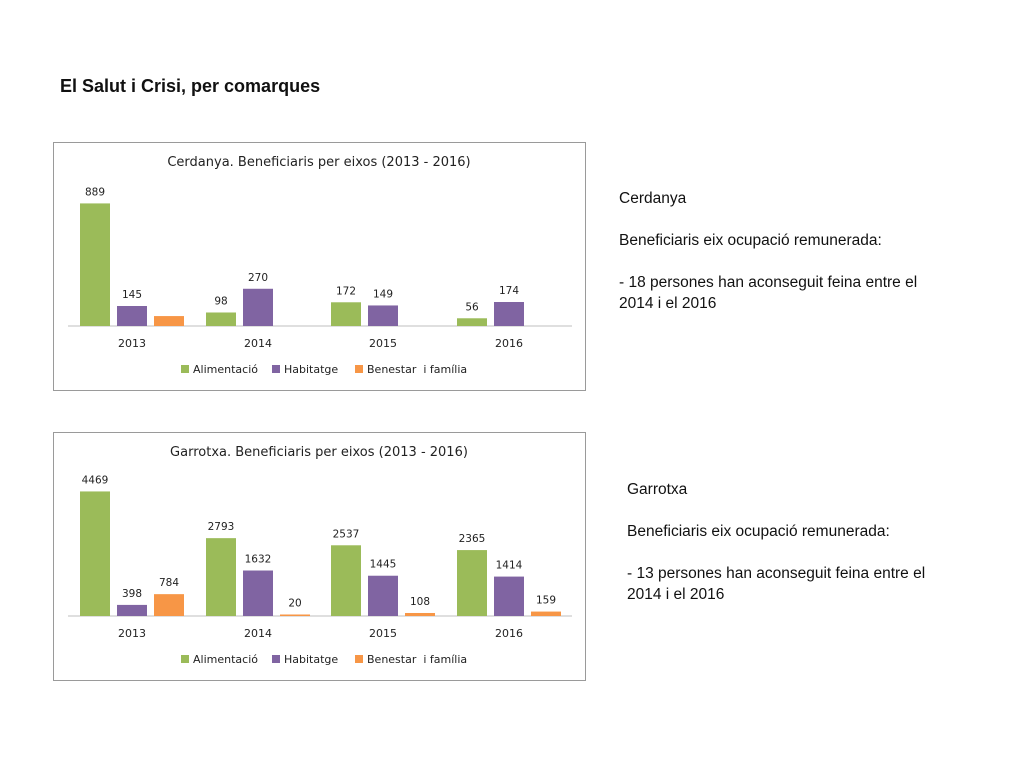 This screenshot has height=768, width=1024. What do you see at coordinates (383, 315) in the screenshot?
I see `cerdanya-bar-habitatge-2015` at bounding box center [383, 315].